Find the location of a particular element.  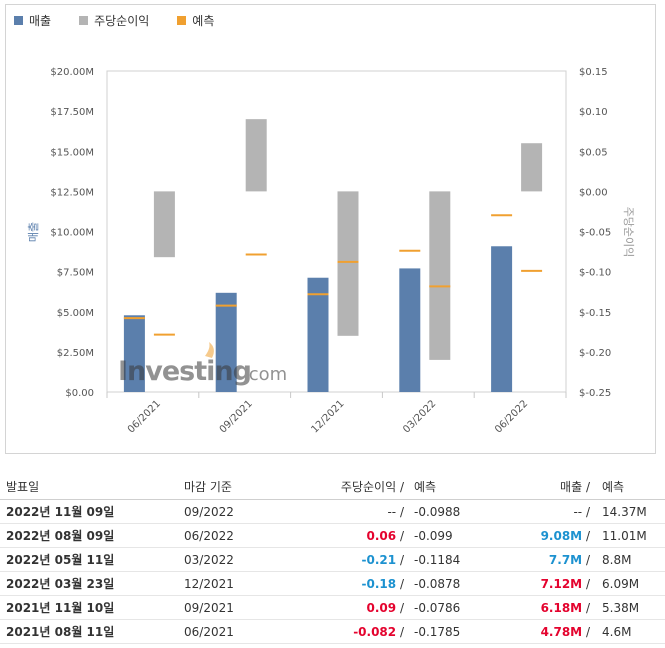

header-date: 발표일 is located at coordinates (92, 487).